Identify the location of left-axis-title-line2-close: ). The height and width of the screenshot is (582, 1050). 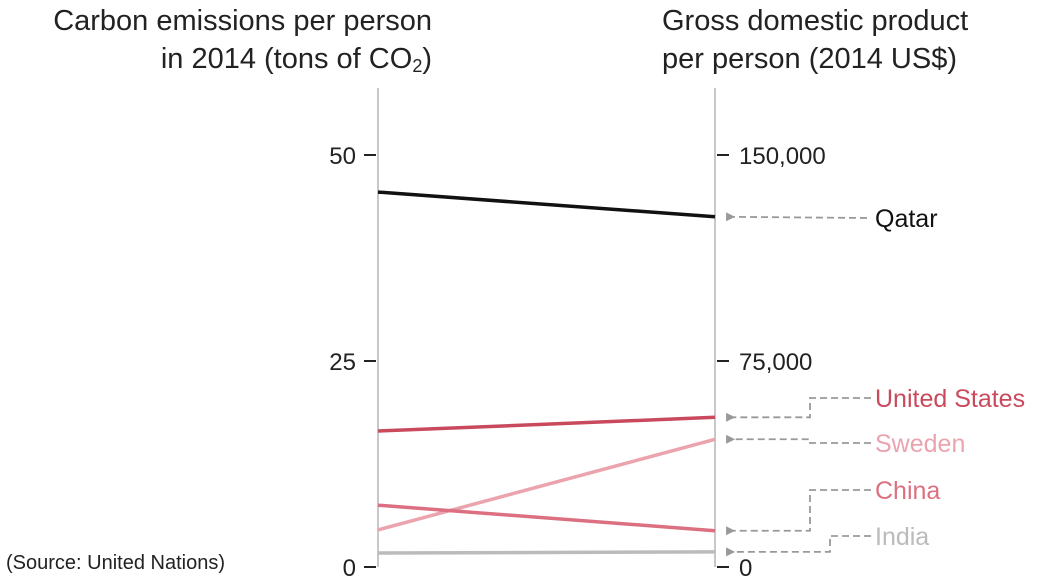
(427, 59).